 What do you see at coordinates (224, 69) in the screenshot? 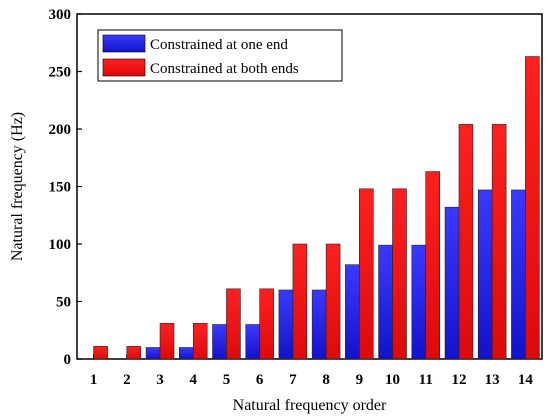
I see `legend-label-both-ends: Constrained at both ends` at bounding box center [224, 69].